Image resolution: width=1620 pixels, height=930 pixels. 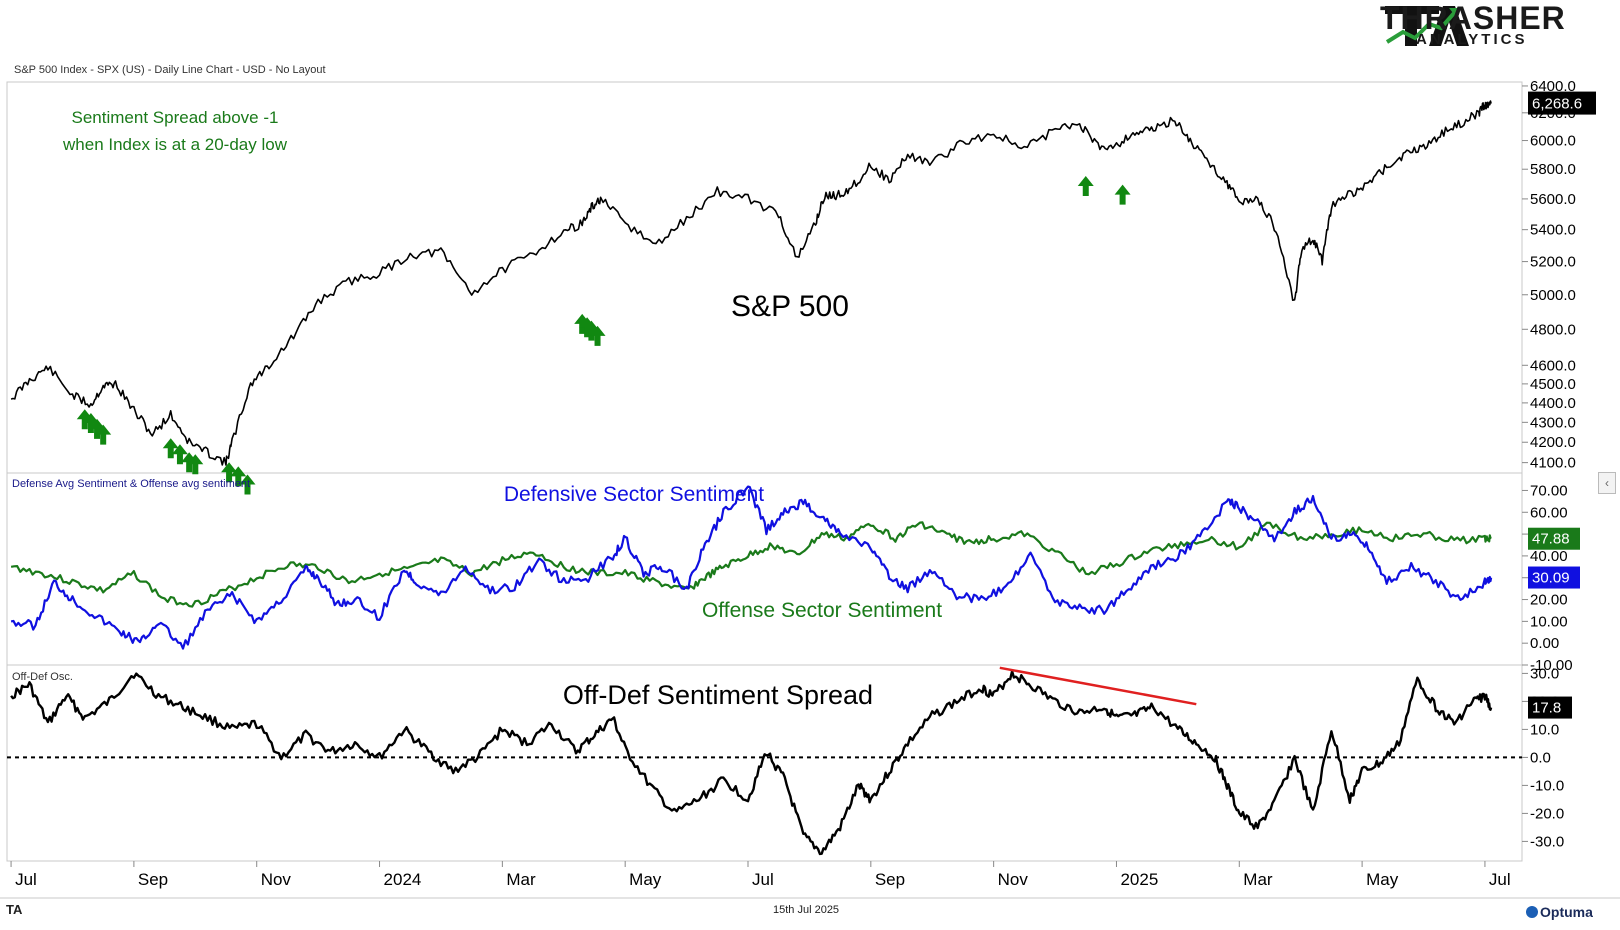 What do you see at coordinates (1553, 463) in the screenshot?
I see `price-axis-label: 4100.0` at bounding box center [1553, 463].